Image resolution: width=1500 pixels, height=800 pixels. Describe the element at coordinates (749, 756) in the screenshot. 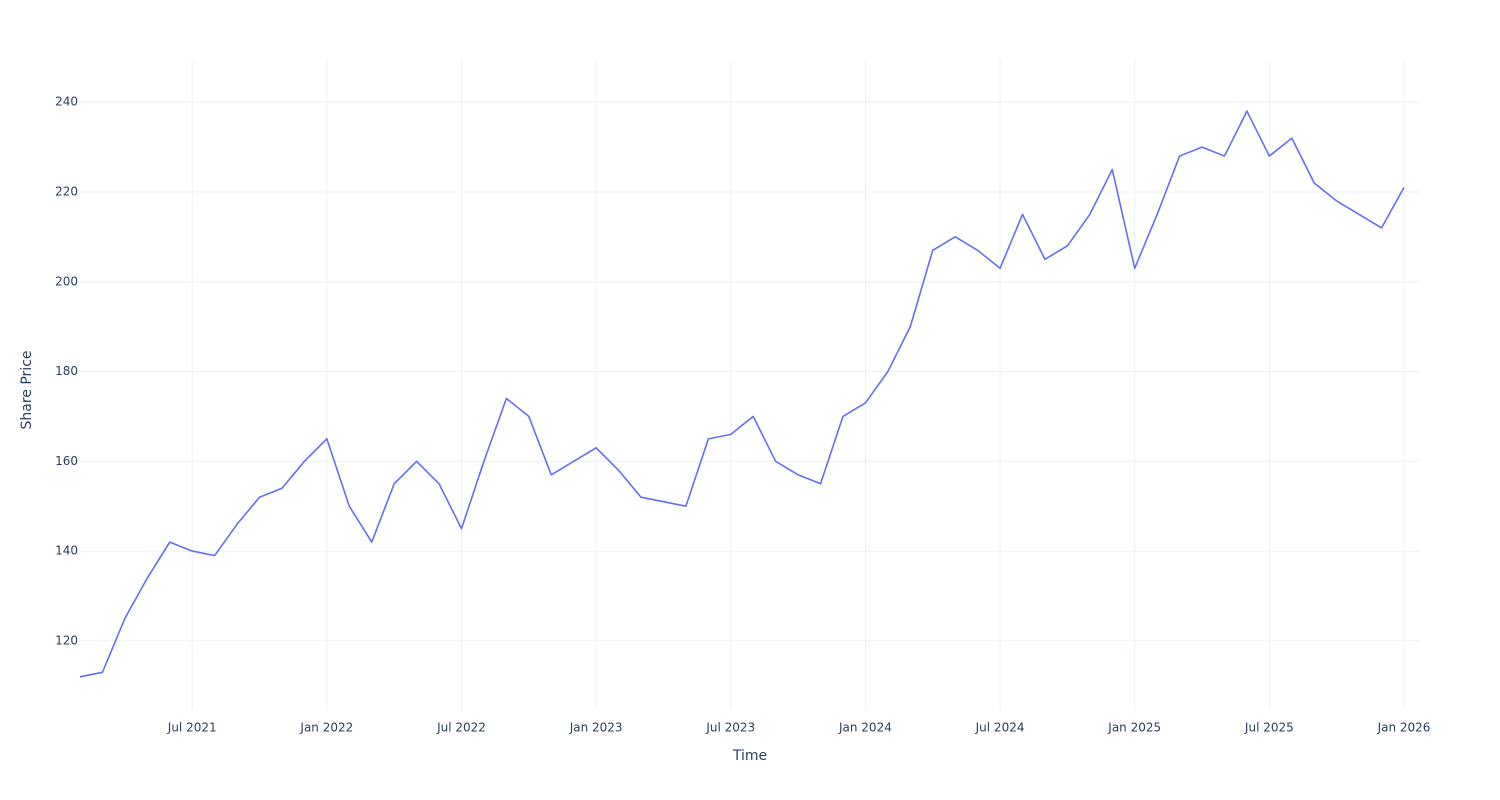

I see `x-axis-title: Time` at that location.